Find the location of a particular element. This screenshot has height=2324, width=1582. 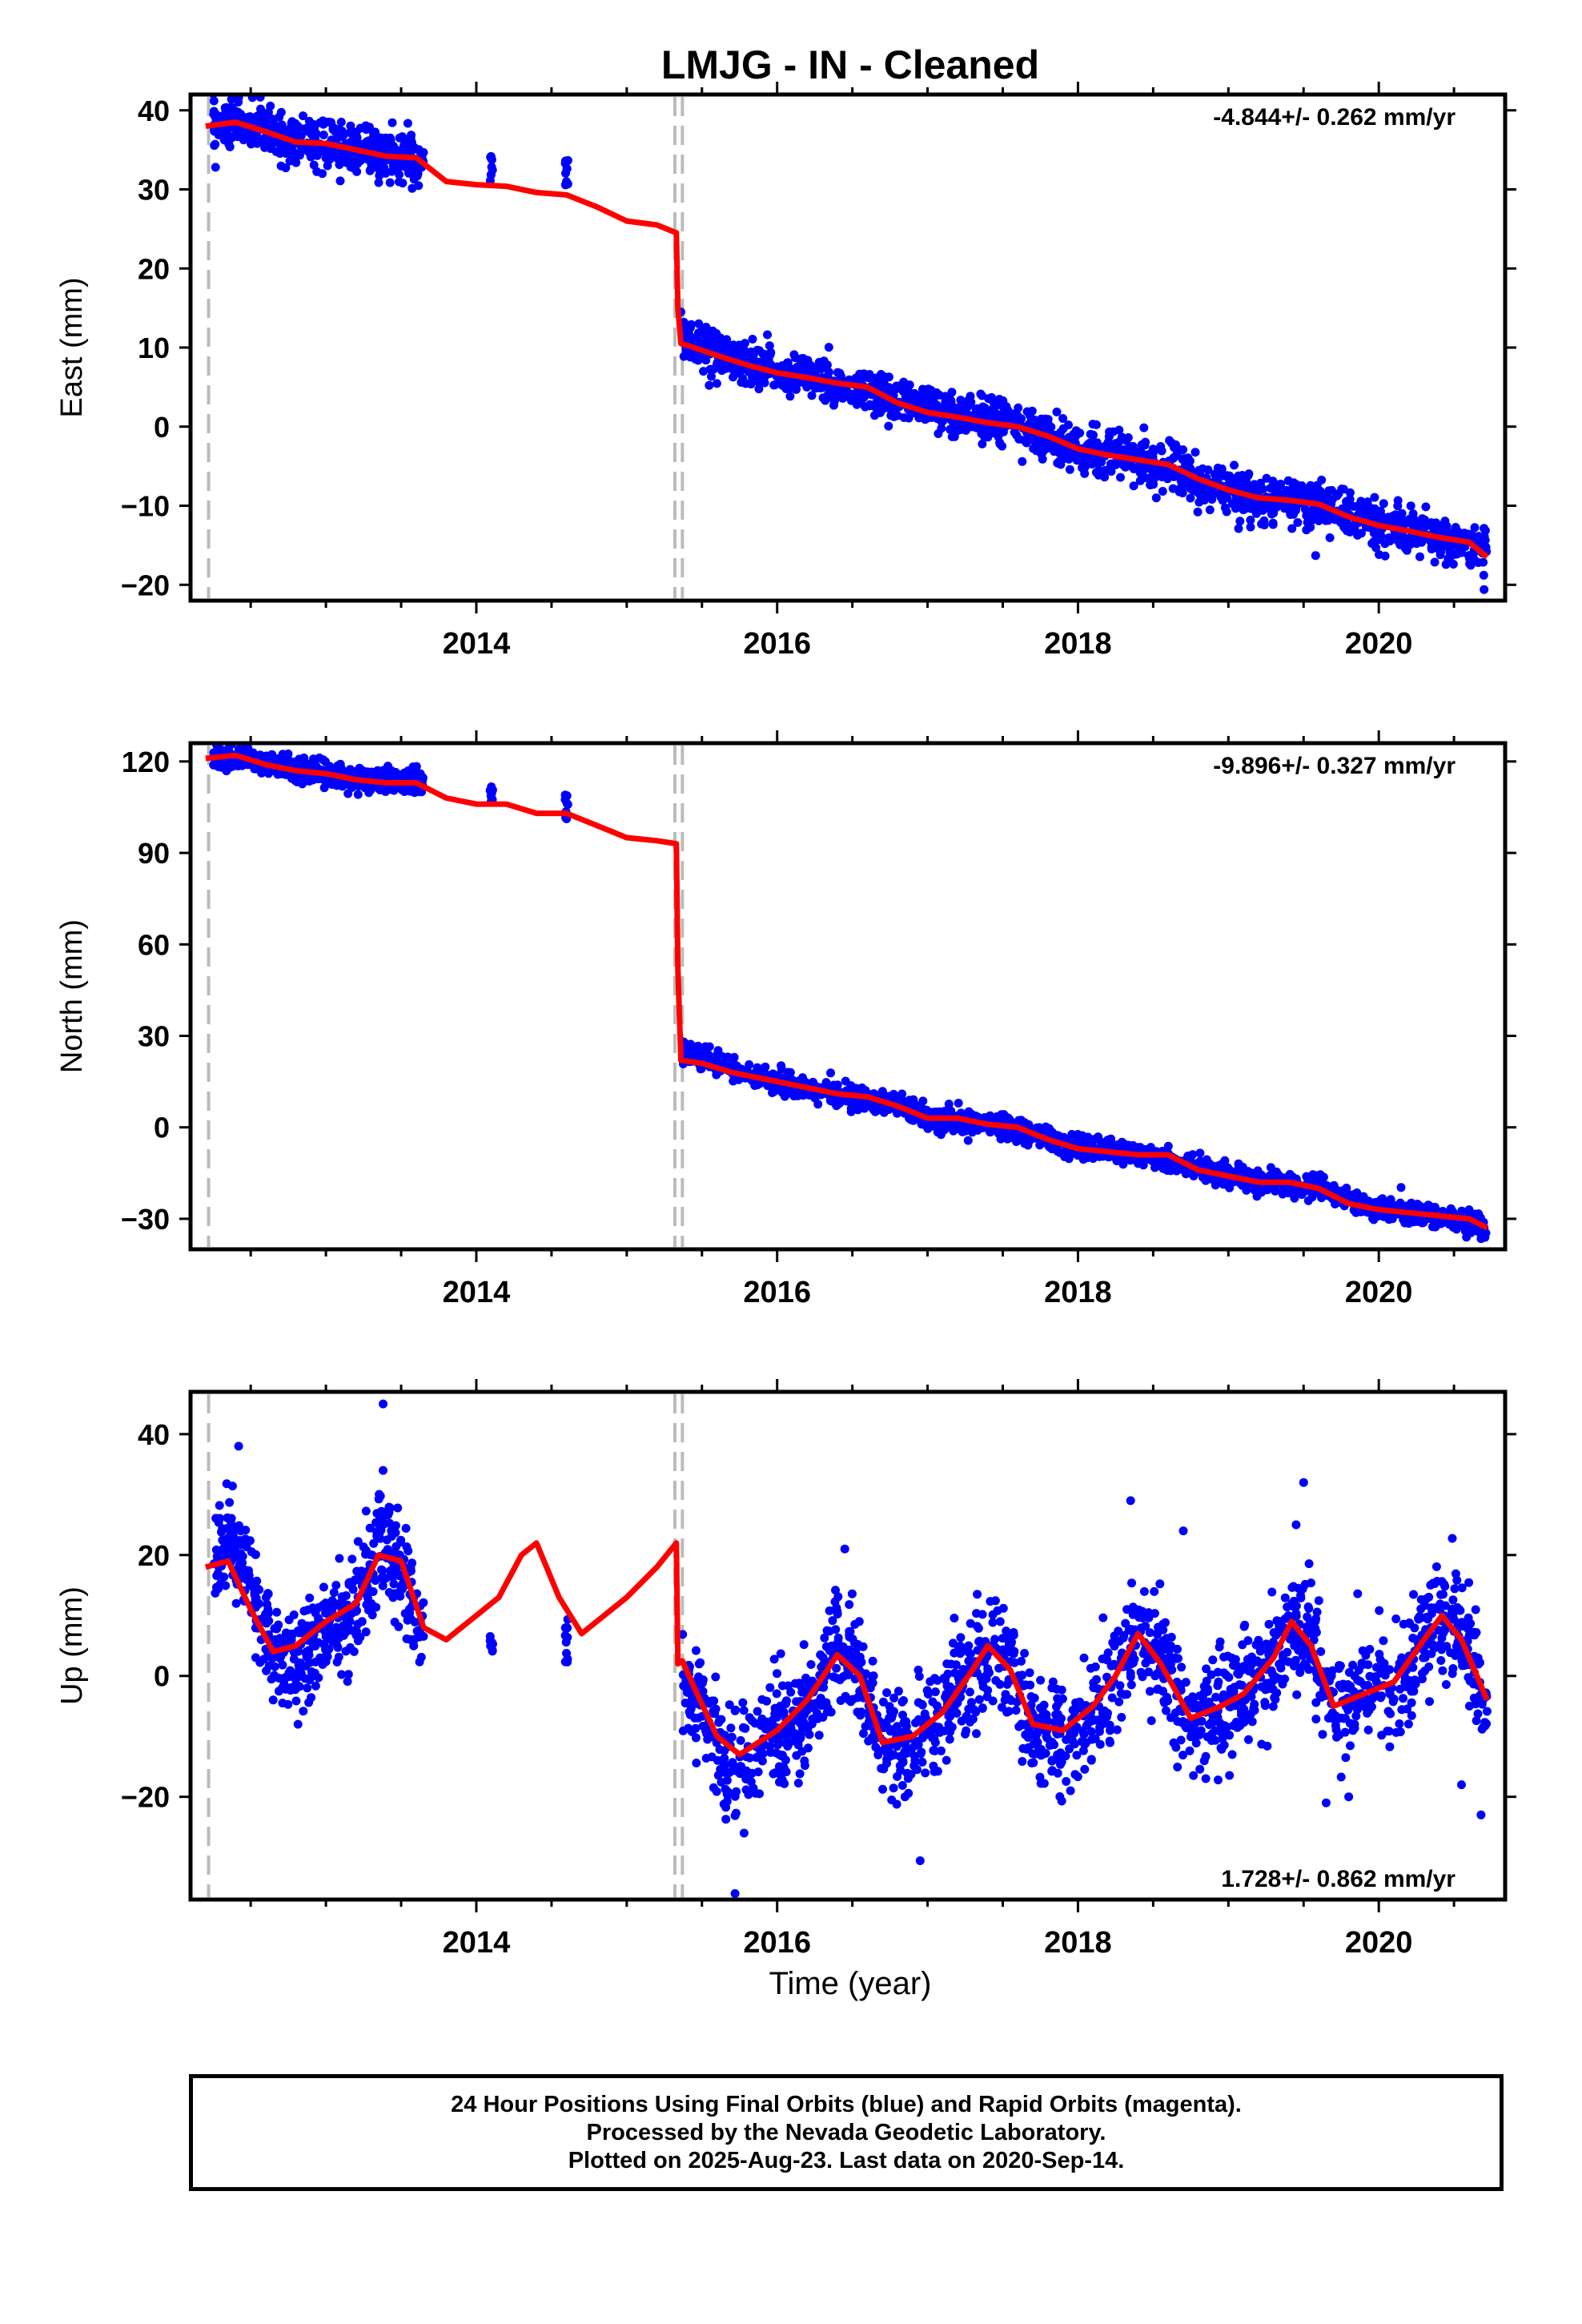

x-tick-label: 2014 is located at coordinates (477, 644).